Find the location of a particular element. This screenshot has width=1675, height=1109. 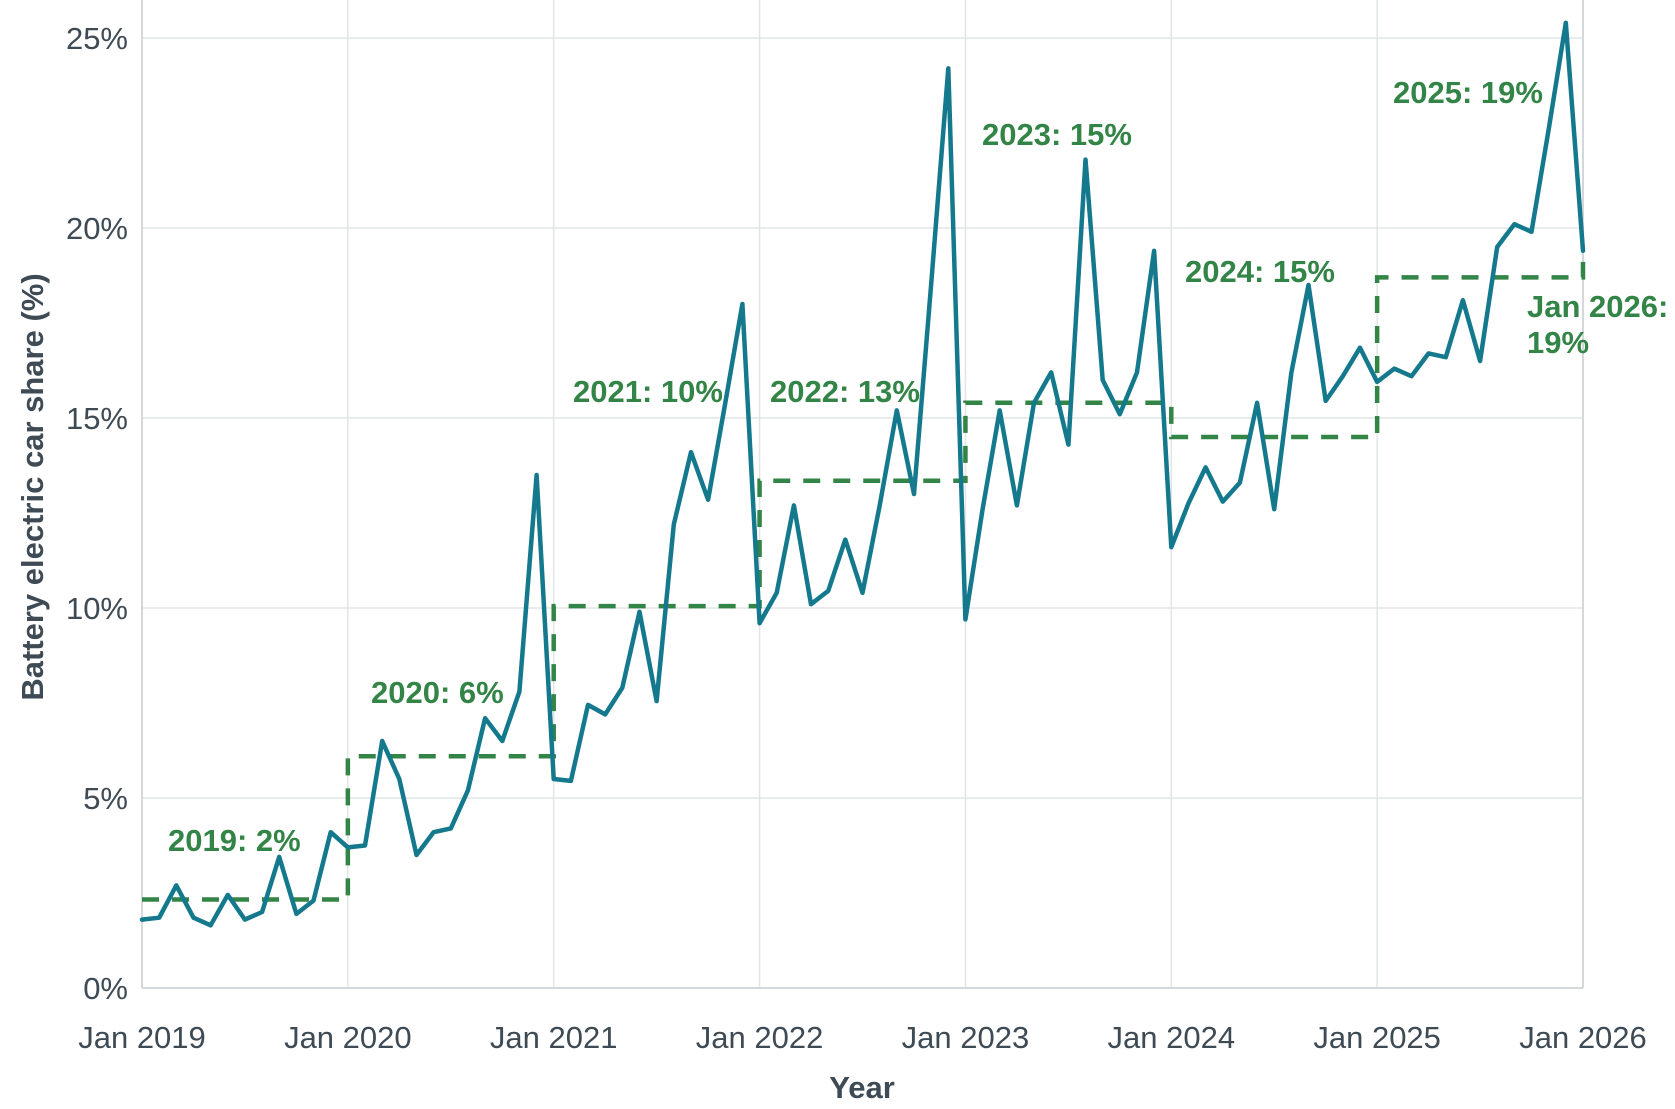

x-tick-label: Jan 2023 is located at coordinates (966, 1037).